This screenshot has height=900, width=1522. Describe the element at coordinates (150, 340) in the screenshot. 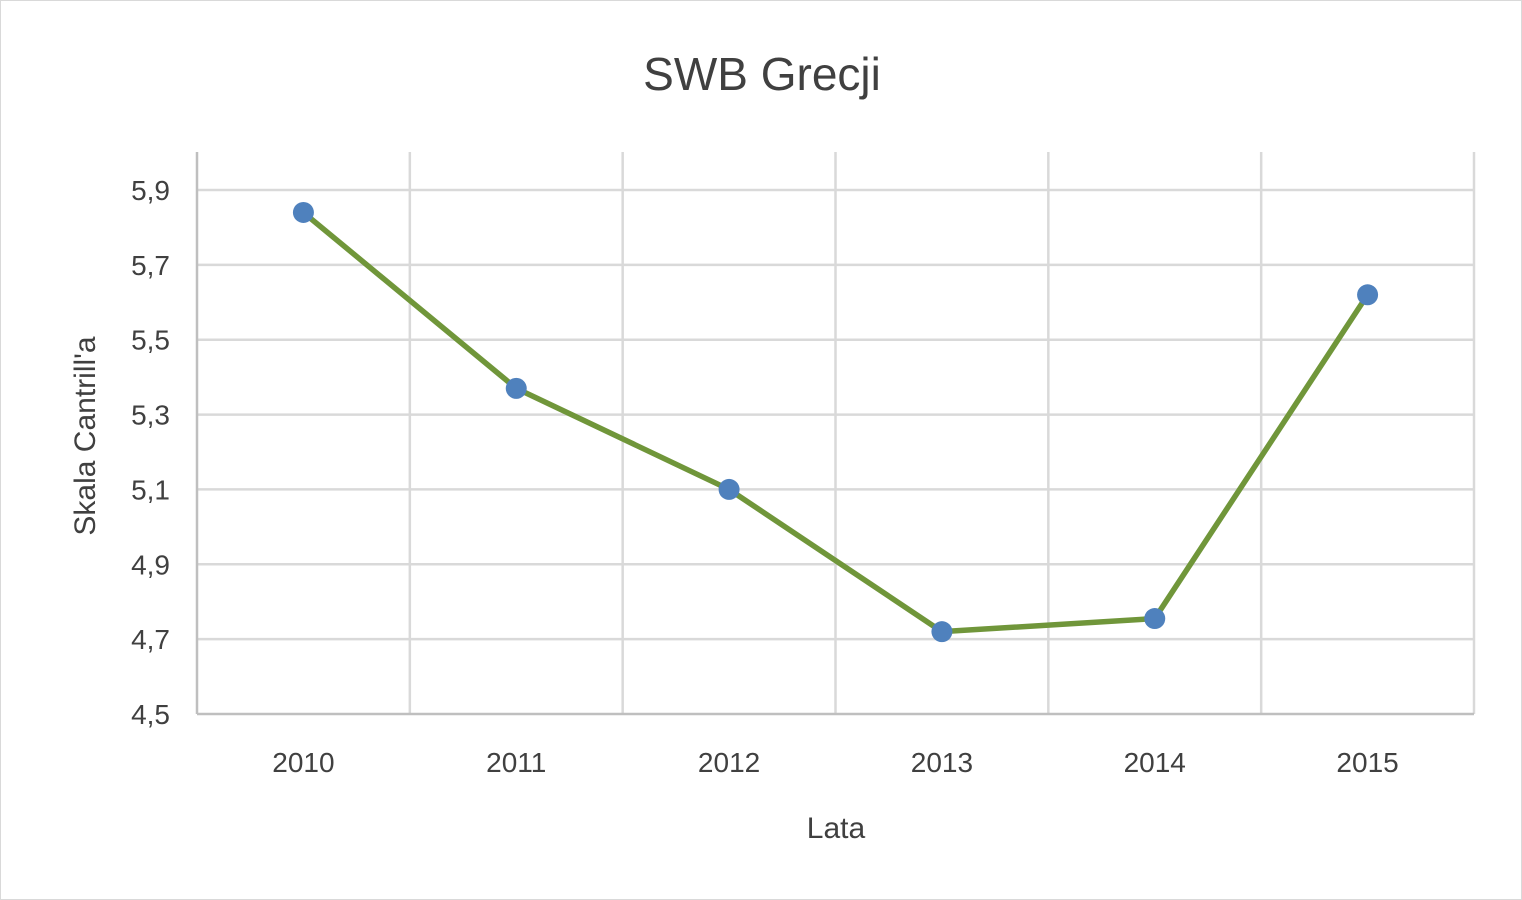

I see `y-tick-label: 5,5` at that location.